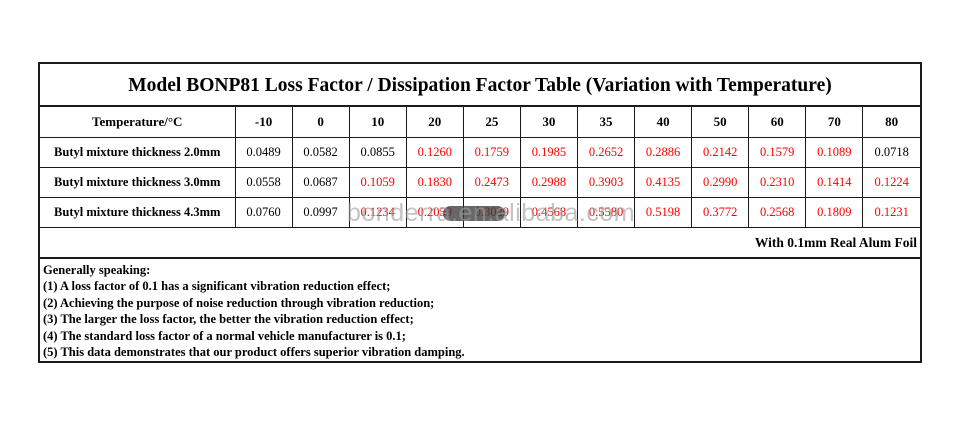 The height and width of the screenshot is (429, 960). I want to click on value-cell: 0.5198, so click(663, 212).